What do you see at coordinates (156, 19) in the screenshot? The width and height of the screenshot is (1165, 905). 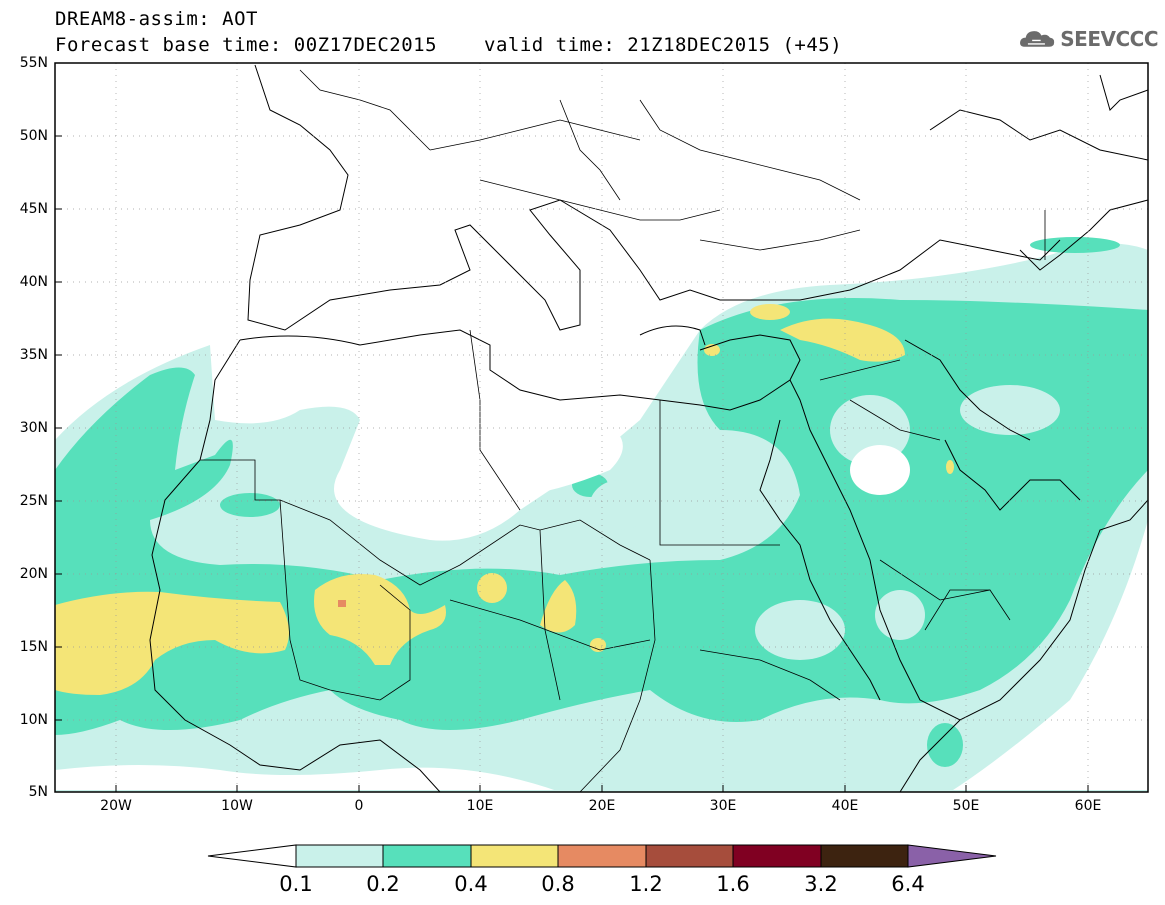 I see `map-title: DREAM8-assim: AOT` at bounding box center [156, 19].